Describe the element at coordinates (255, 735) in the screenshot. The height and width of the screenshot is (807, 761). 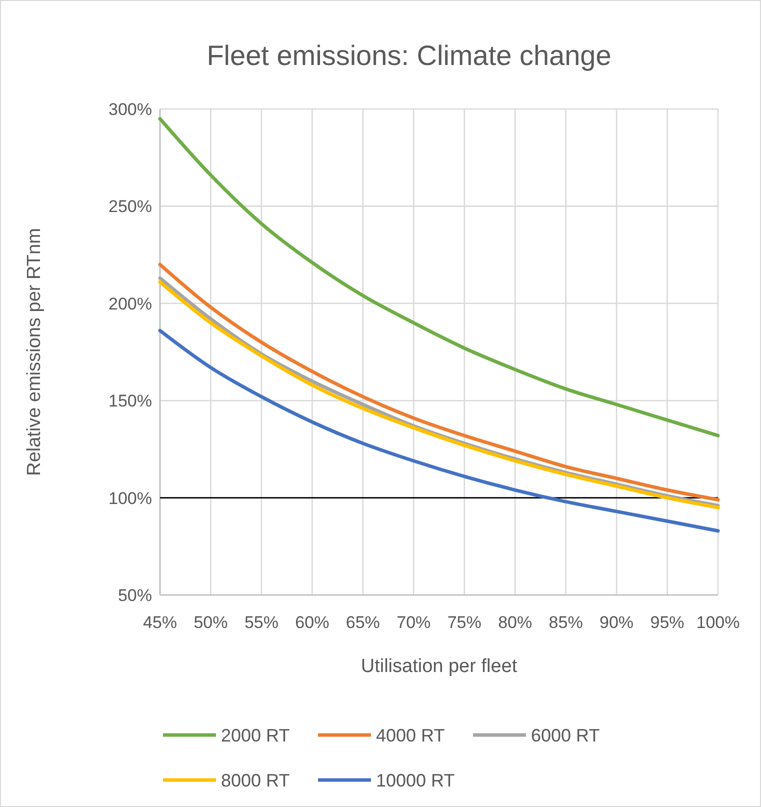
I see `legend-label: 2000 RT` at that location.